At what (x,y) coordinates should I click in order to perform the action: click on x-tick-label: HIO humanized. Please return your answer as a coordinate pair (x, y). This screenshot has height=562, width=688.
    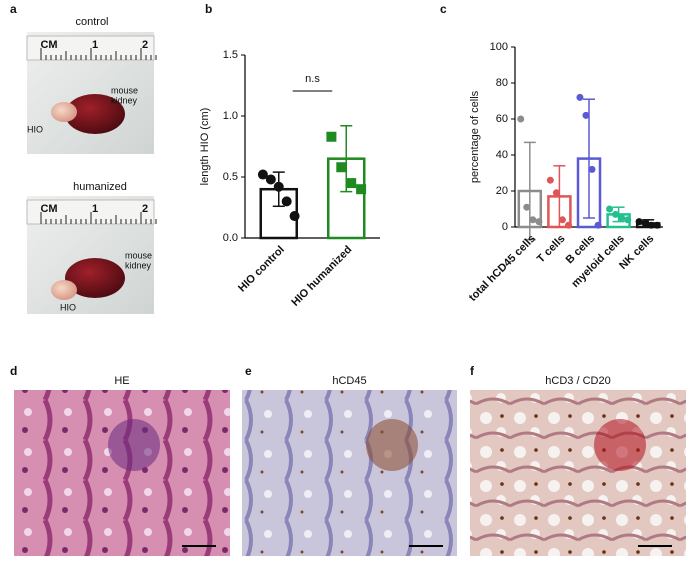
    Looking at the image, I should click on (321, 276).